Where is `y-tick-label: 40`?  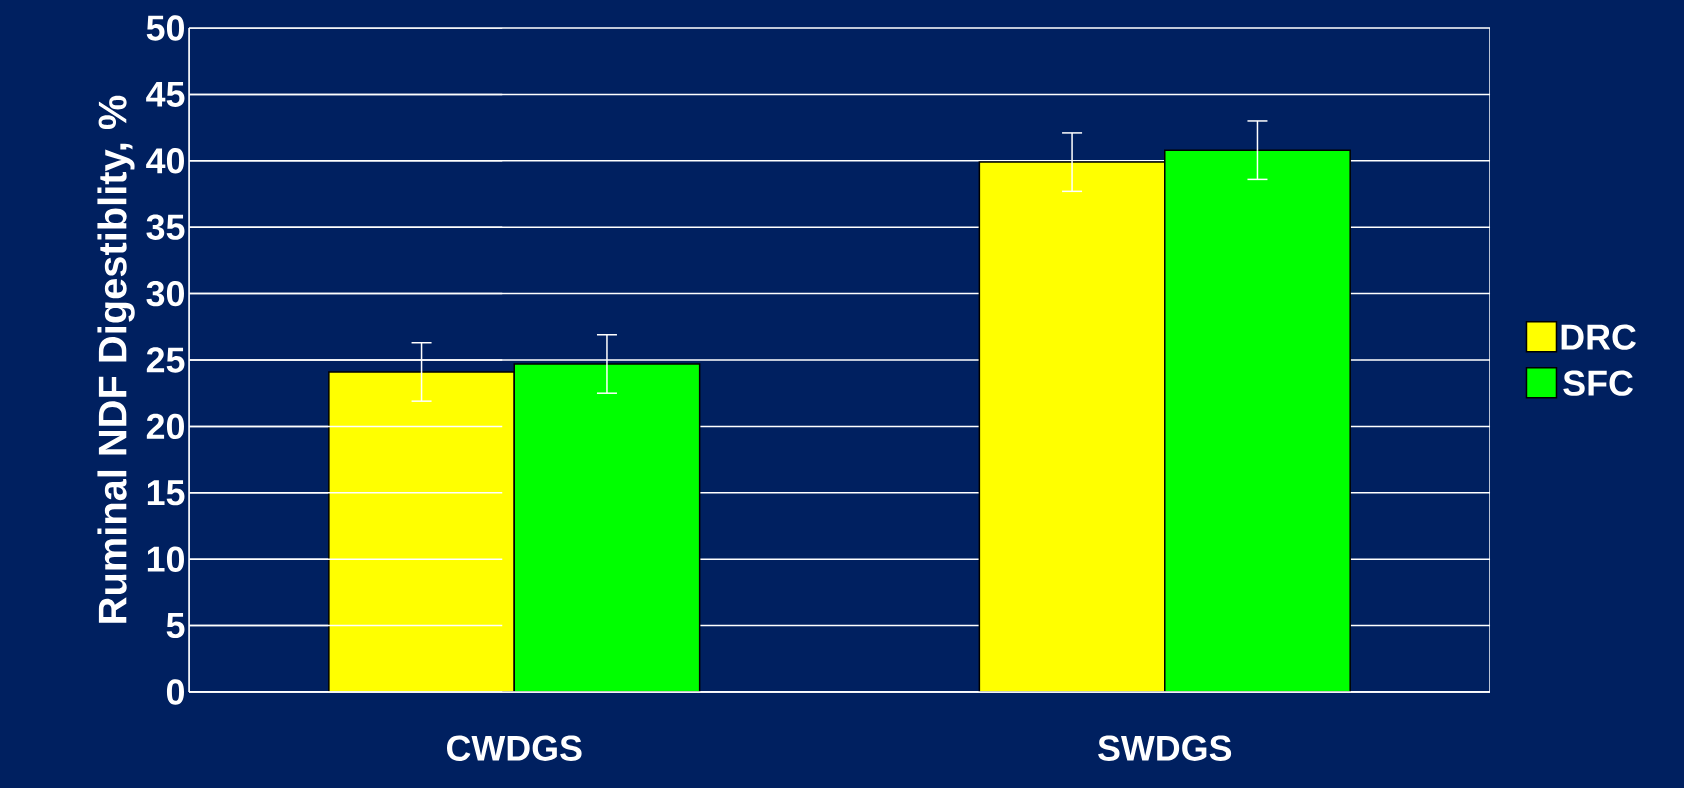 y-tick-label: 40 is located at coordinates (165, 161).